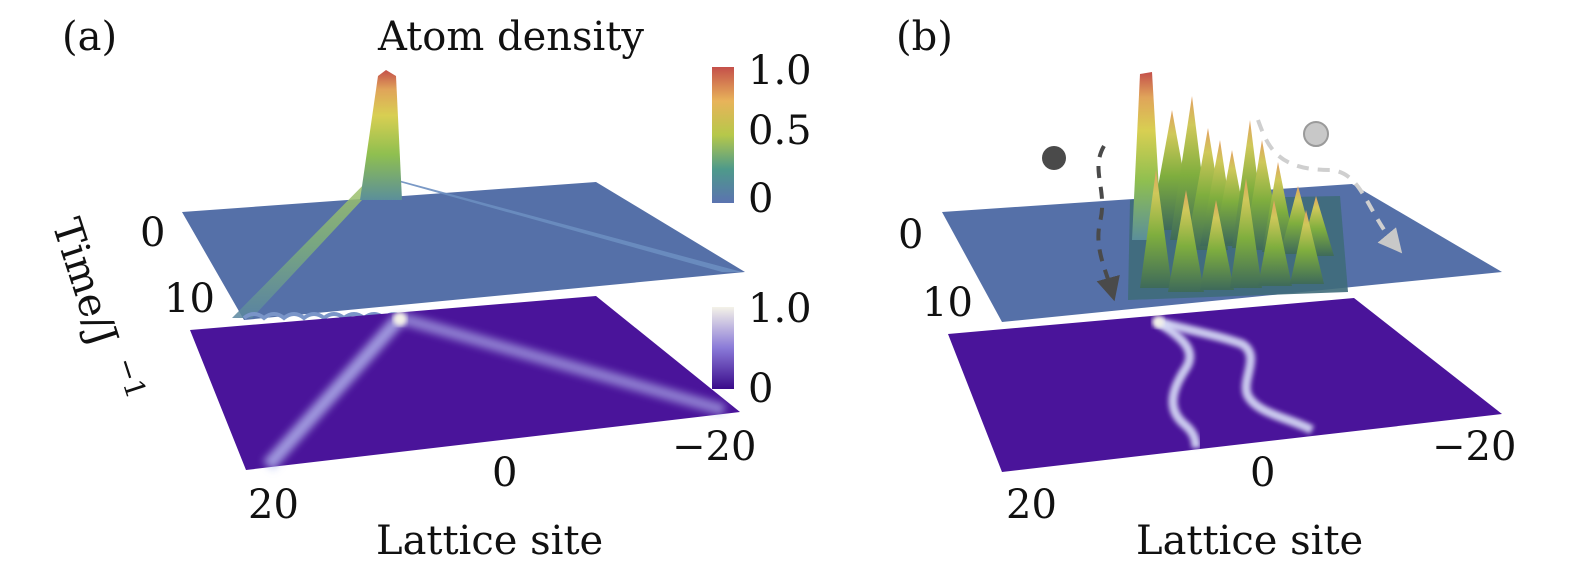 This screenshot has height=581, width=1575. I want to click on panel-a-cbar-top-tick-3: 0, so click(760, 199).